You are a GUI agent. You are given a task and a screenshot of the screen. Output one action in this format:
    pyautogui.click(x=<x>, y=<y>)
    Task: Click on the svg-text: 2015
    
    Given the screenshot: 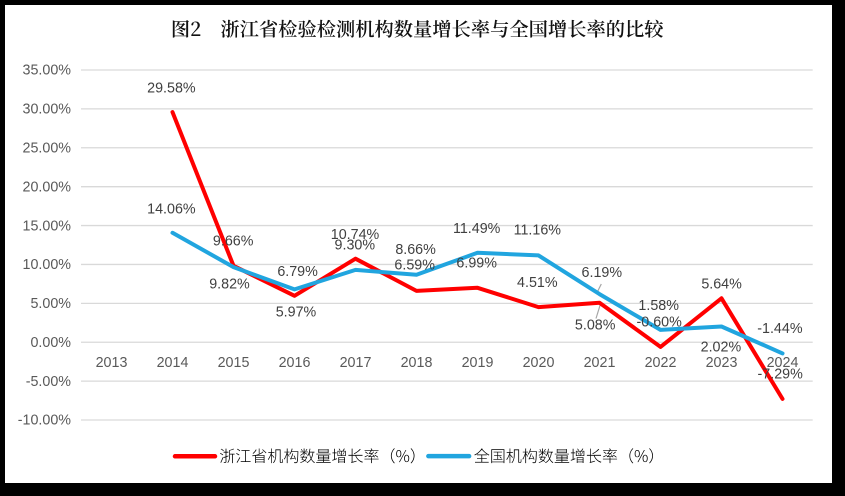 What is the action you would take?
    pyautogui.click(x=234, y=363)
    